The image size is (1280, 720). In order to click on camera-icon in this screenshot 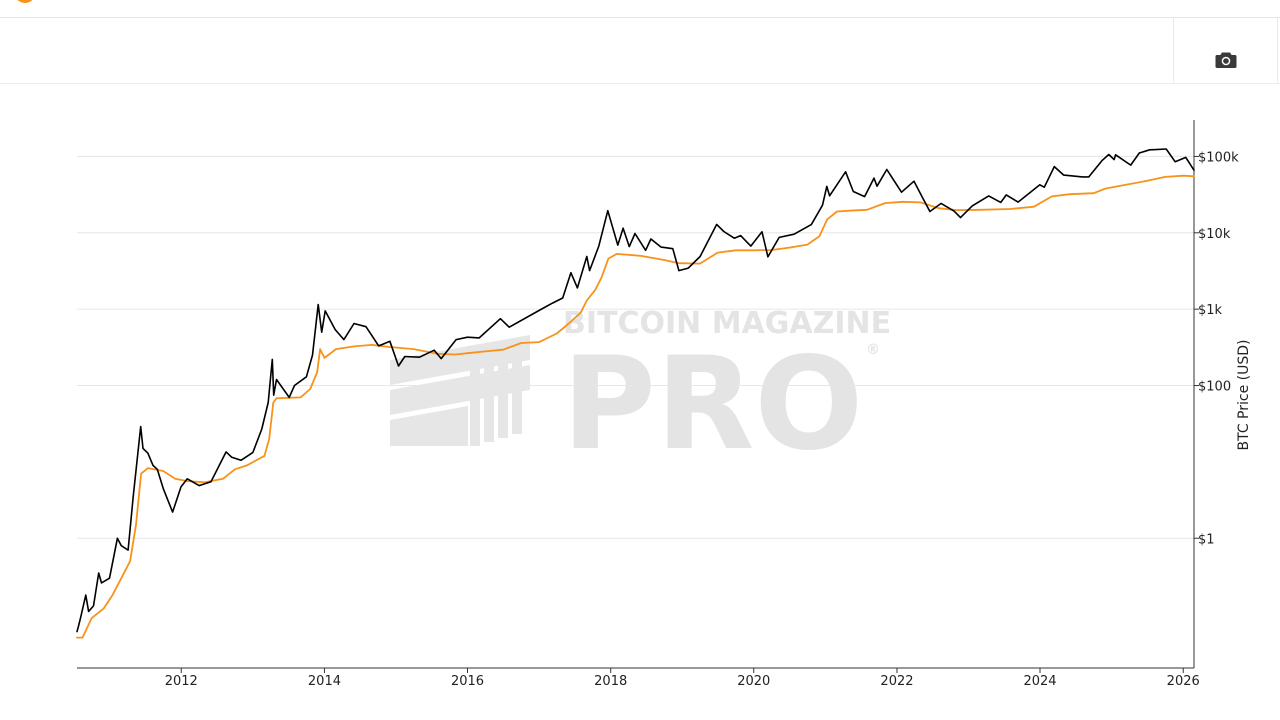, I will do `click(1226, 60)`.